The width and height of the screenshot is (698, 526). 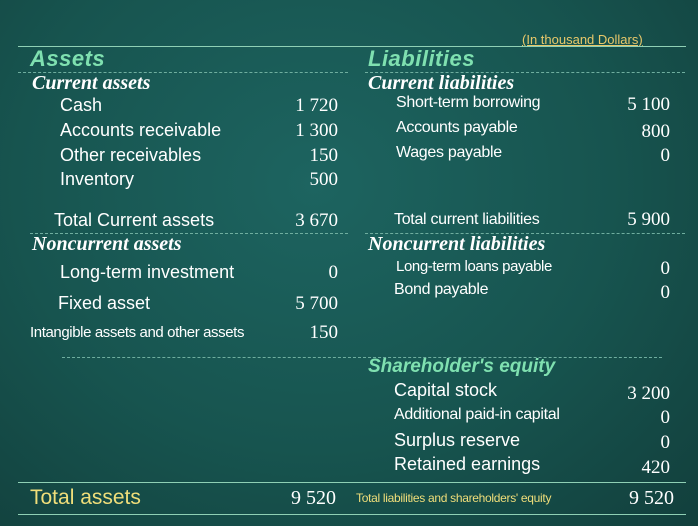 What do you see at coordinates (352, 514) in the screenshot?
I see `totals-bottom-rule` at bounding box center [352, 514].